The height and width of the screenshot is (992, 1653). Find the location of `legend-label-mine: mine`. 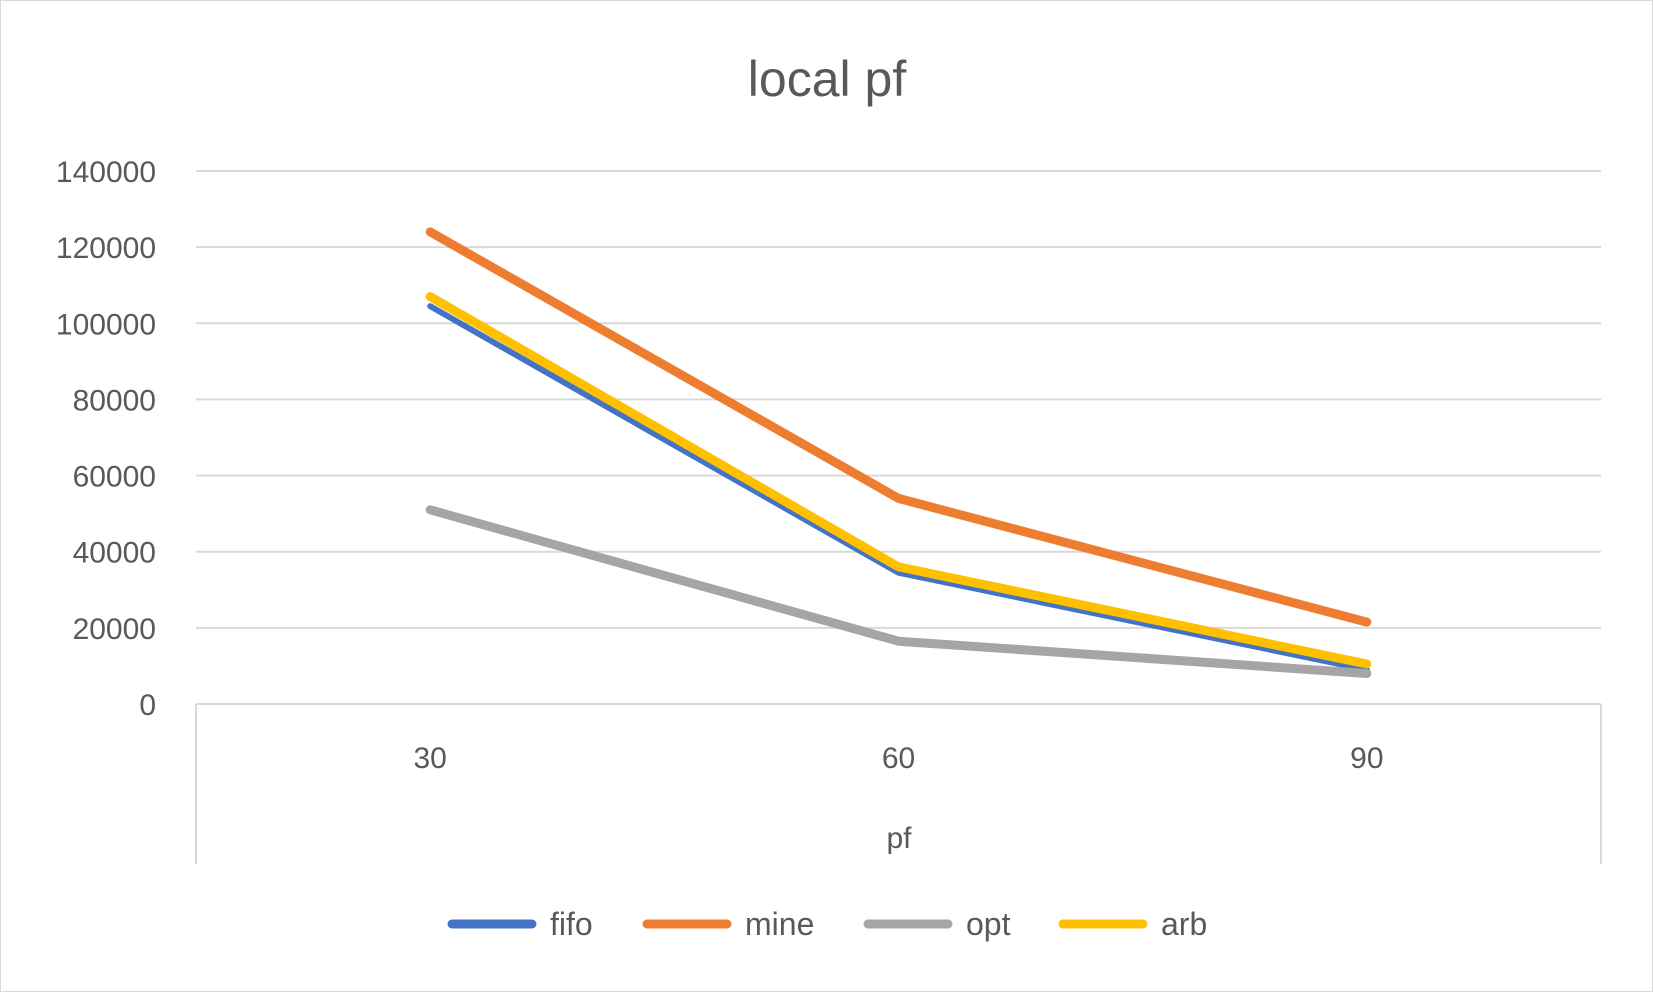

legend-label-mine: mine is located at coordinates (779, 924).